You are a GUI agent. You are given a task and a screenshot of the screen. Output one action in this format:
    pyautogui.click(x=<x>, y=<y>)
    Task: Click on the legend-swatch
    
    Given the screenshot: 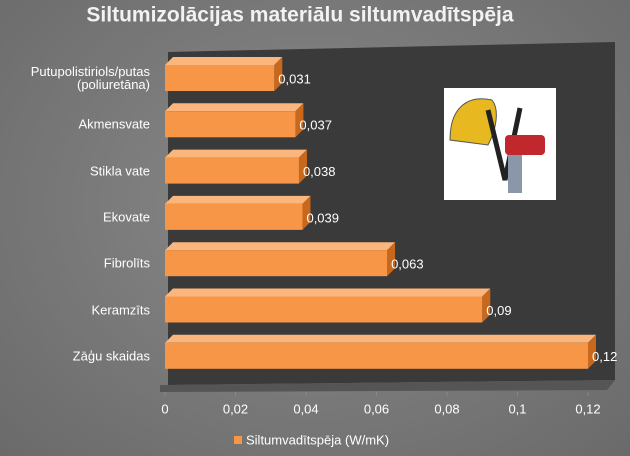 What is the action you would take?
    pyautogui.click(x=238, y=440)
    